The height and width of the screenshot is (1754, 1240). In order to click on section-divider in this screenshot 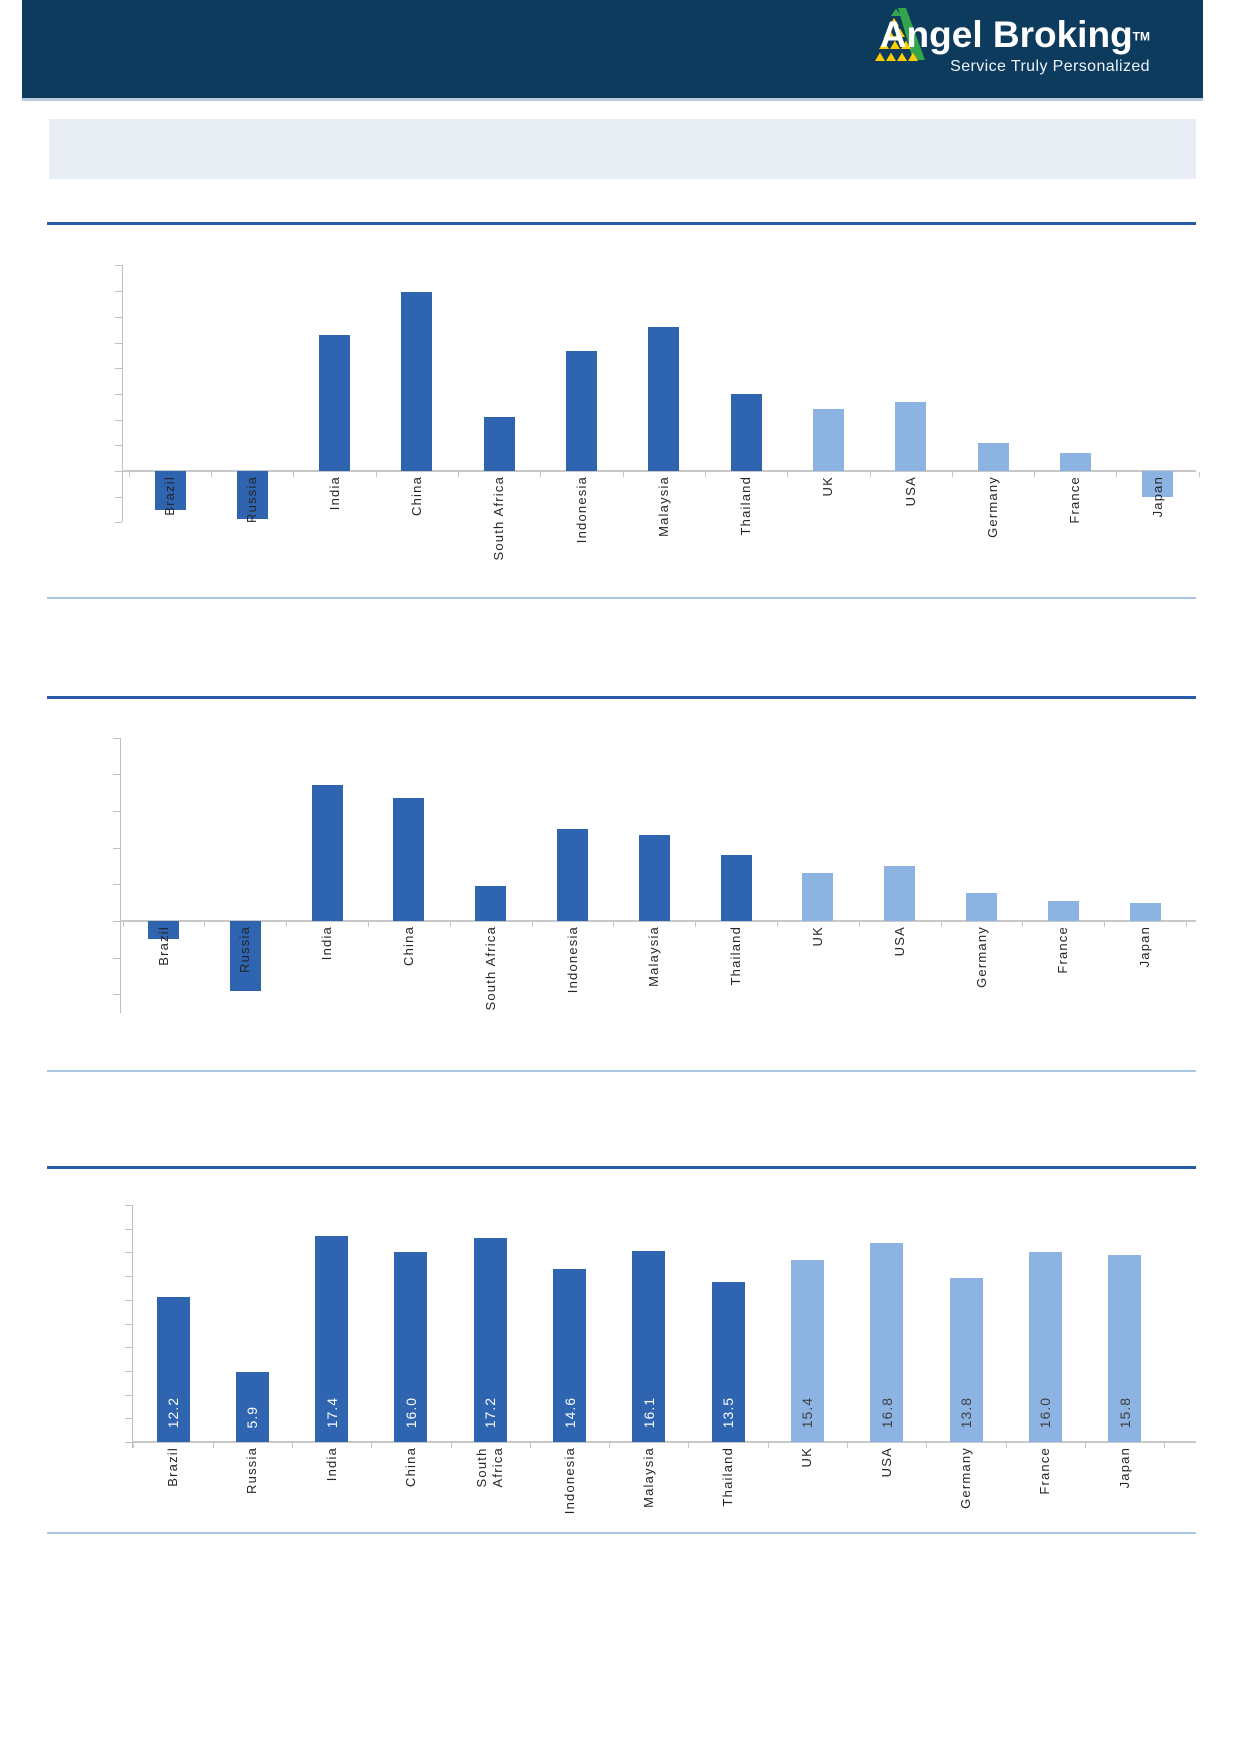, I will do `click(621, 1533)`.